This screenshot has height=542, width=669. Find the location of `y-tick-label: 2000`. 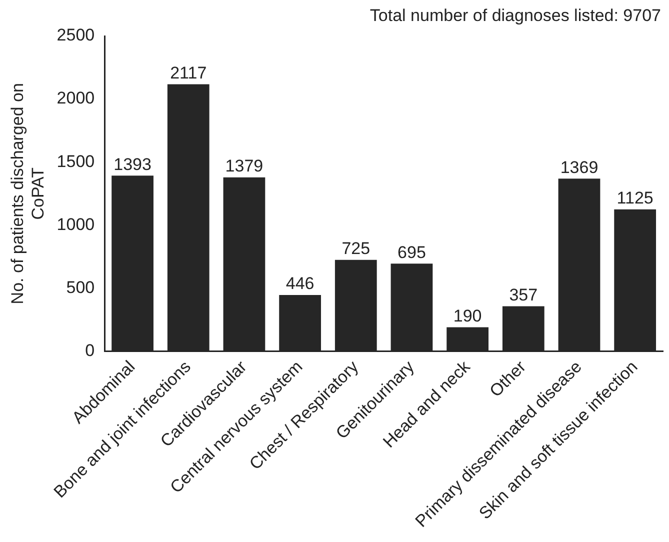

y-tick-label: 2000 is located at coordinates (75, 98).